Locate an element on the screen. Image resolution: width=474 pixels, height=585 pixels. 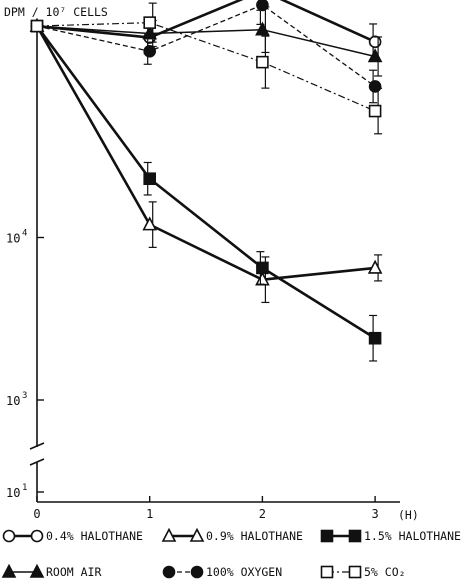
legend-label: 1.5% HALOTHANE is located at coordinates (412, 536).